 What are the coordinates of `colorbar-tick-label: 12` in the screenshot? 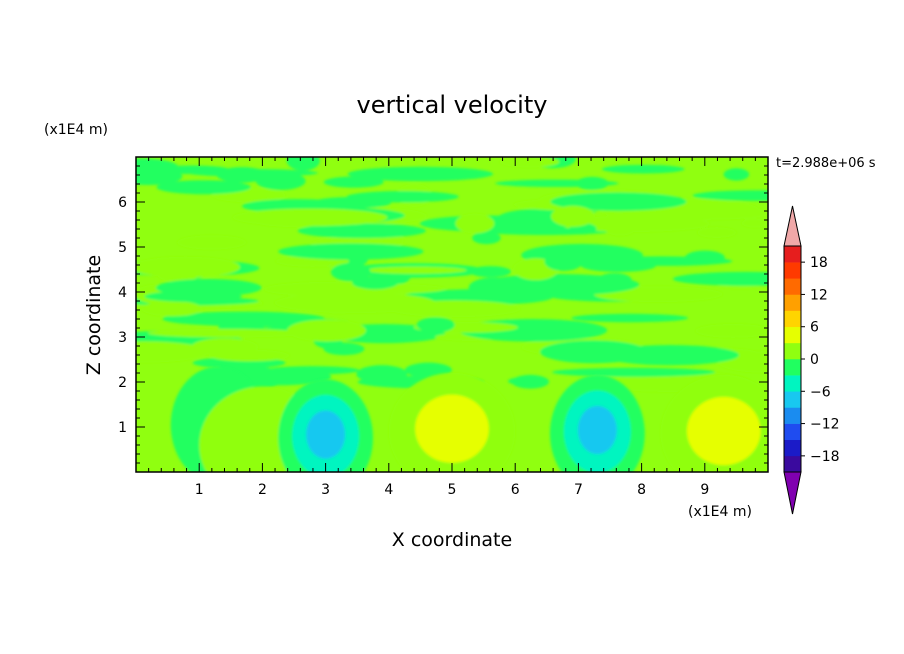 It's located at (819, 295).